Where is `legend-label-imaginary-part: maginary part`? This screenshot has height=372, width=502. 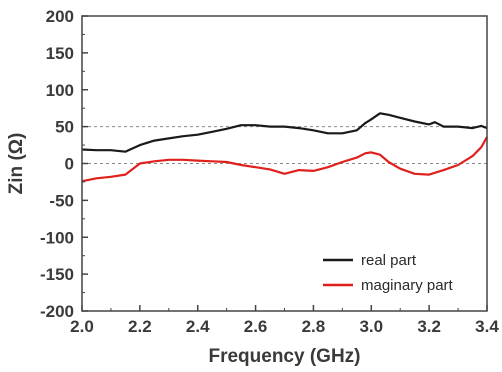
legend-label-imaginary-part: maginary part is located at coordinates (407, 285).